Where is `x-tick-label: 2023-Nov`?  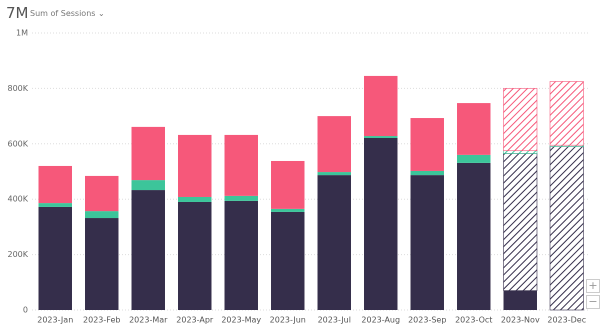 x-tick-label: 2023-Nov is located at coordinates (520, 320).